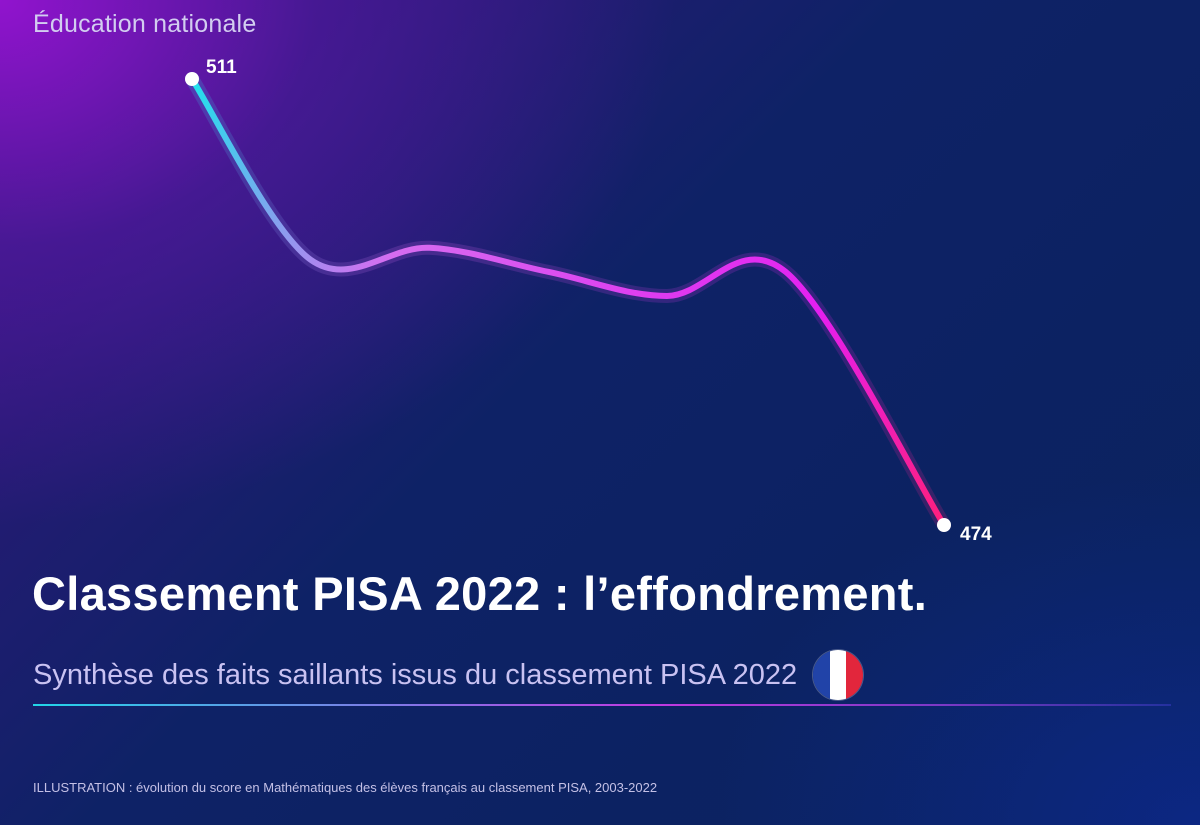 The width and height of the screenshot is (1200, 825). I want to click on flag-white-stripe, so click(838, 675).